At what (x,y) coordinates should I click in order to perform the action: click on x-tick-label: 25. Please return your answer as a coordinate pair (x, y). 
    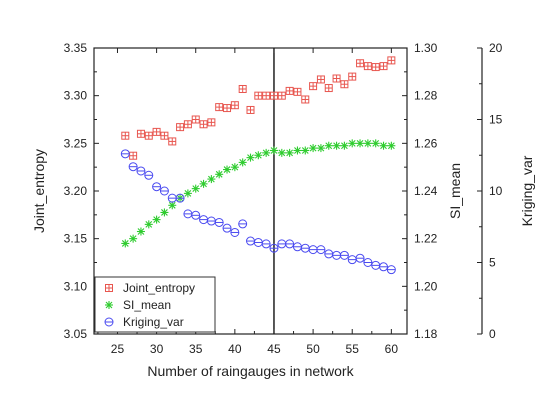
    Looking at the image, I should click on (118, 349).